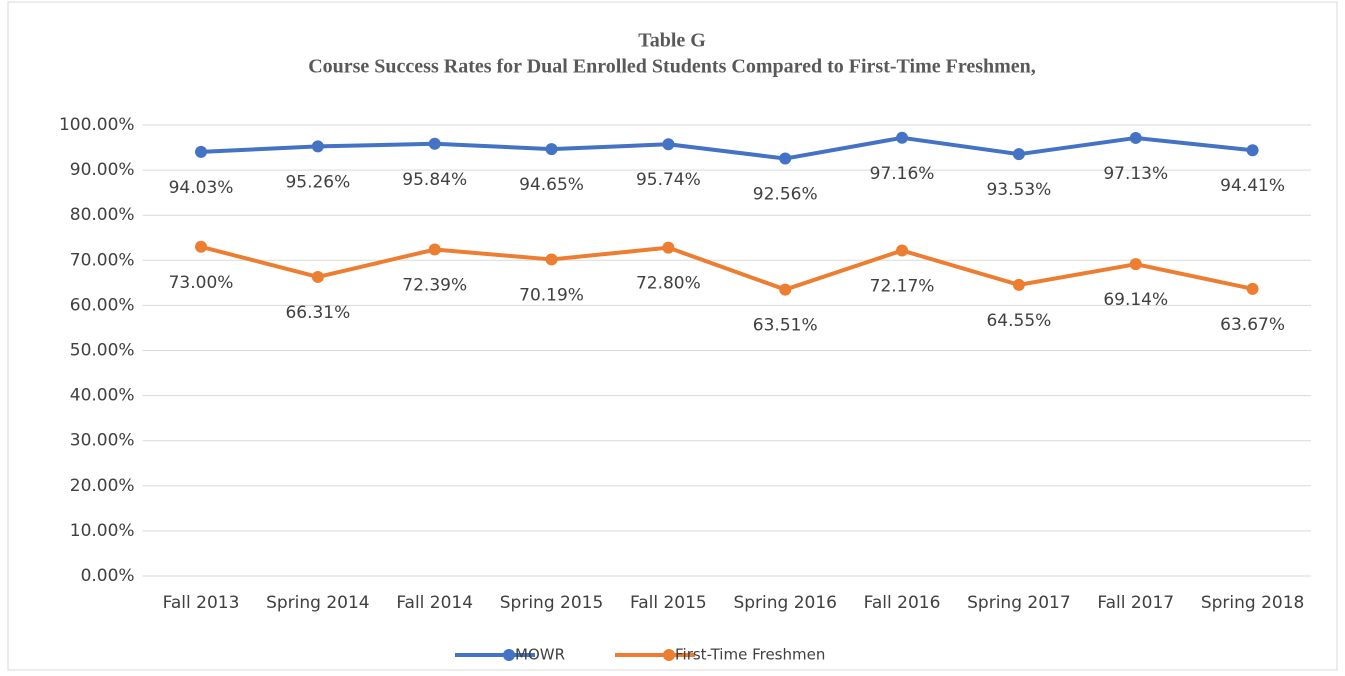  I want to click on data-label: 69.14%, so click(1135, 300).